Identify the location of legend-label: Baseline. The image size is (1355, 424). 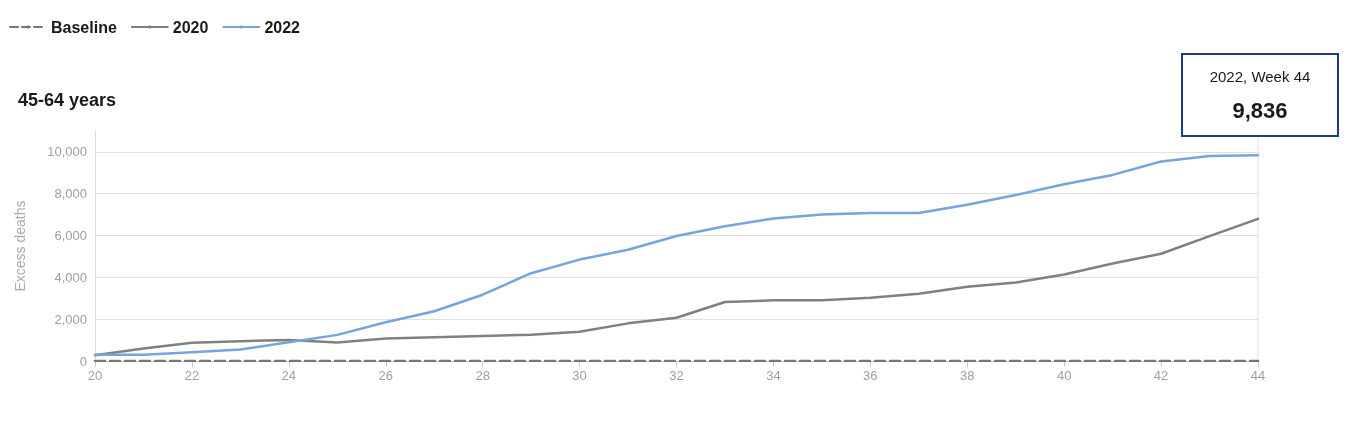
(84, 27).